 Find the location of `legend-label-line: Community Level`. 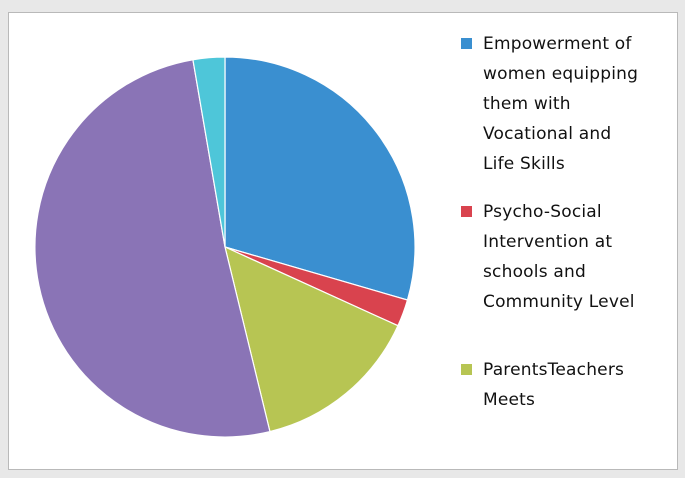

legend-label-line: Community Level is located at coordinates (559, 302).